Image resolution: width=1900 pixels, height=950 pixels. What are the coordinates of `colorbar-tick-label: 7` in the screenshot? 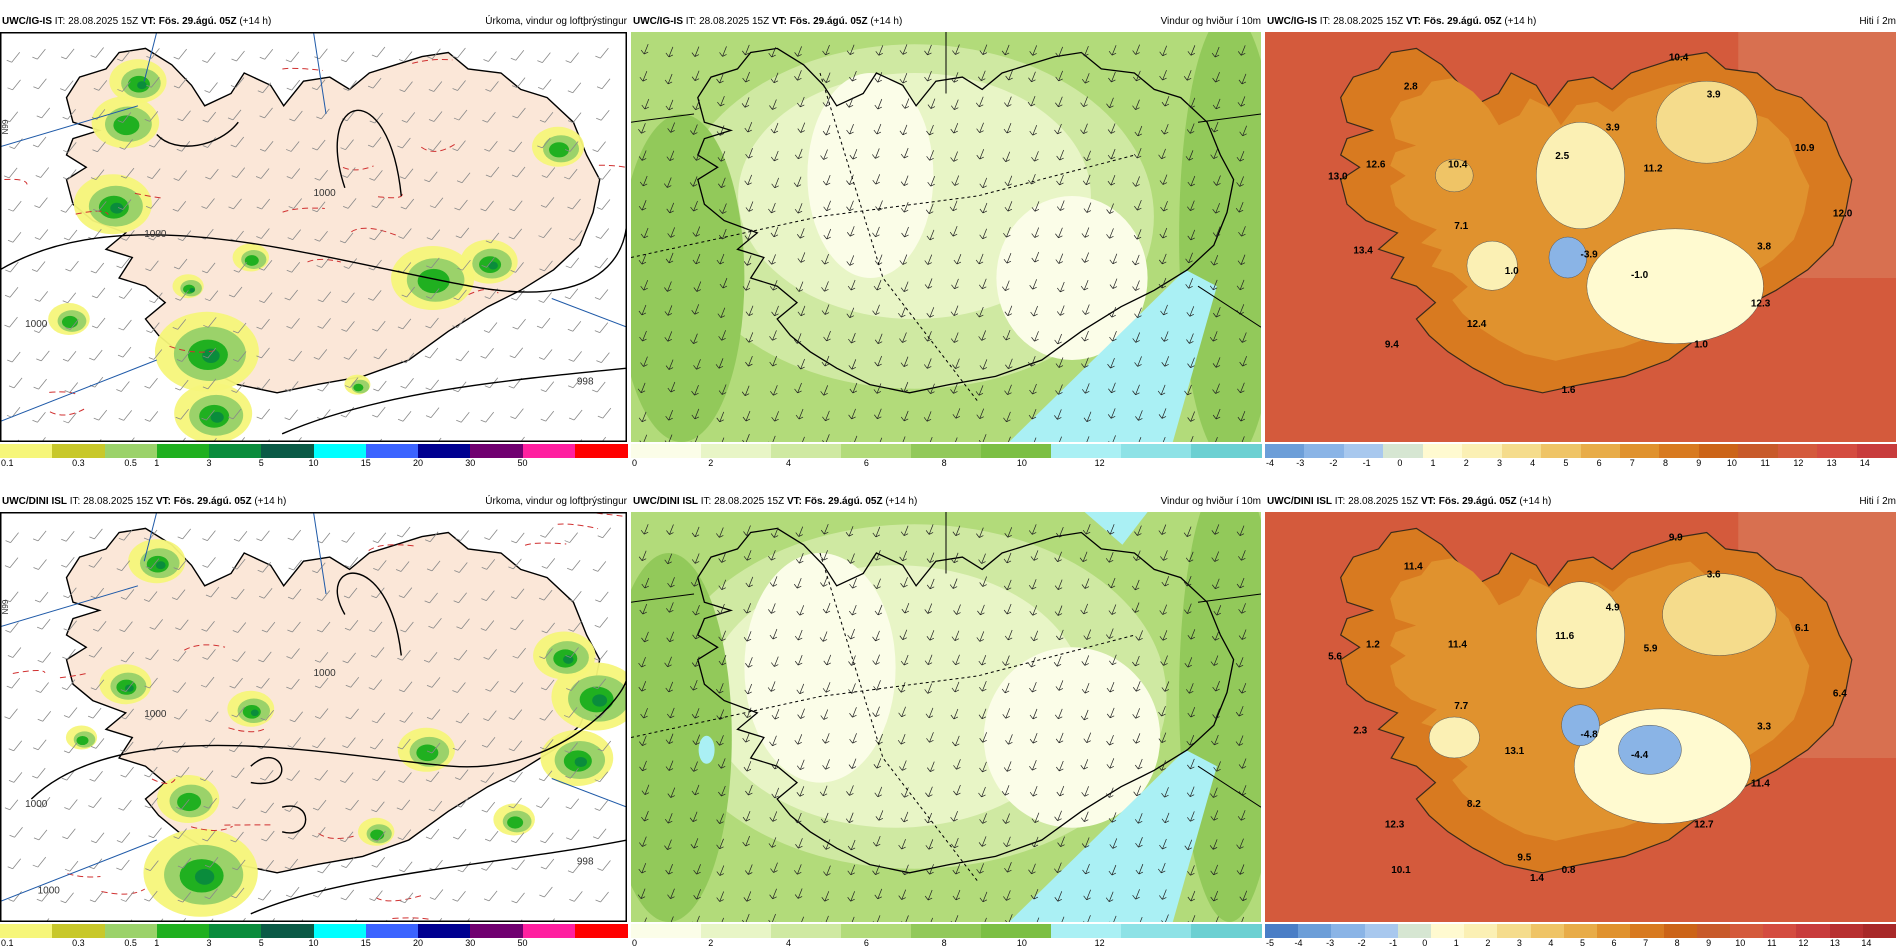 It's located at (1646, 943).